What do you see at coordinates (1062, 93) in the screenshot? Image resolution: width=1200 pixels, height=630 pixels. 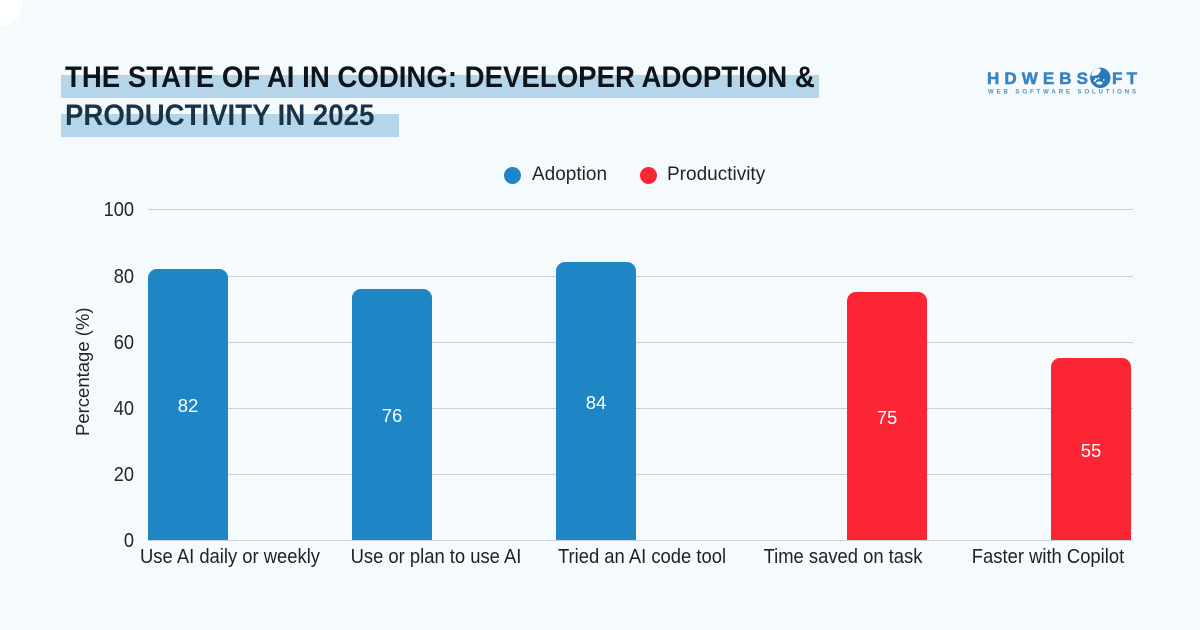 I see `svg-text: WEB SOFTWARE SOLUTIONS` at bounding box center [1062, 93].